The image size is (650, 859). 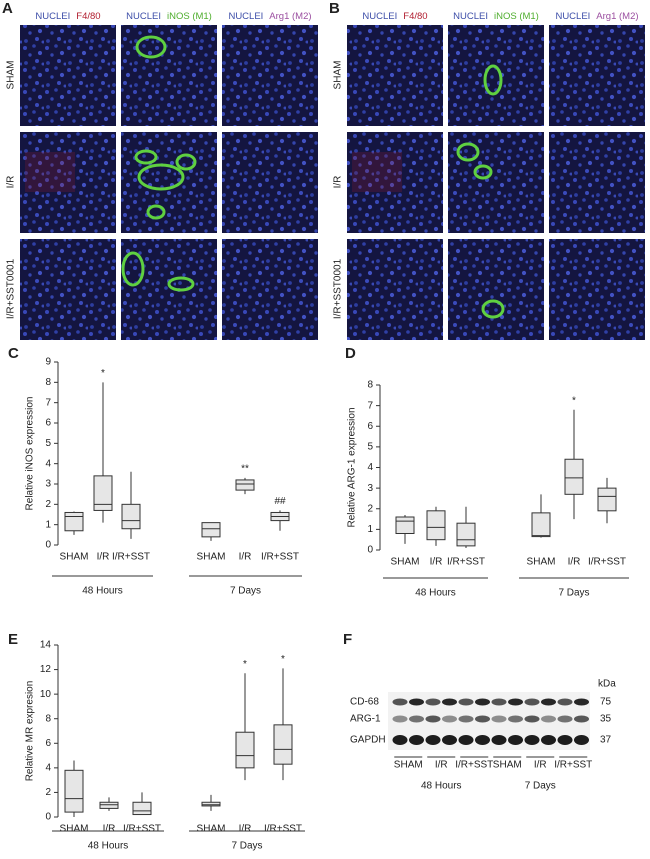 What do you see at coordinates (347, 639) in the screenshot?
I see `panel-letter: F` at bounding box center [347, 639].